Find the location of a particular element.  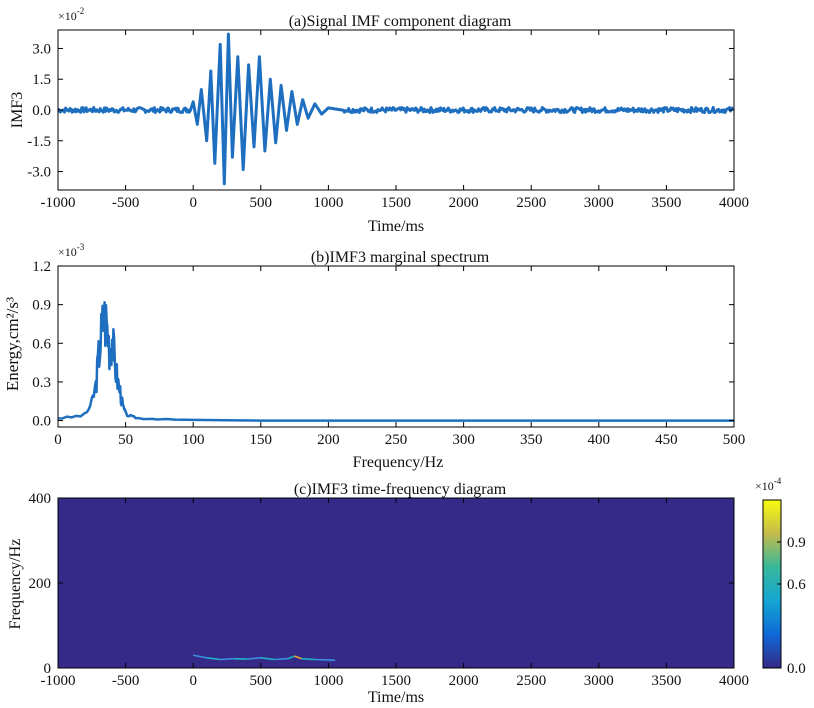

panel-b-ytick-label: 0.3 is located at coordinates (41, 383).